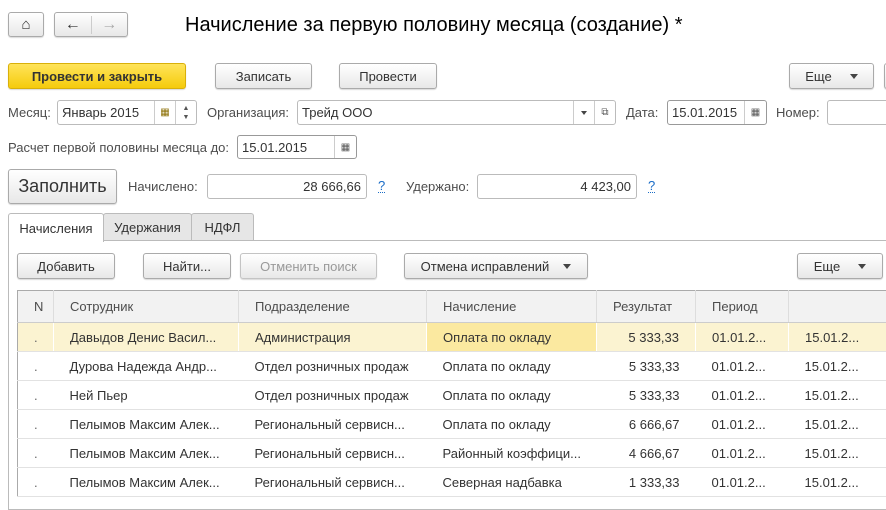 This screenshot has width=886, height=510. What do you see at coordinates (717, 112) in the screenshot?
I see `date-field: 15.01.2015 ▦` at bounding box center [717, 112].